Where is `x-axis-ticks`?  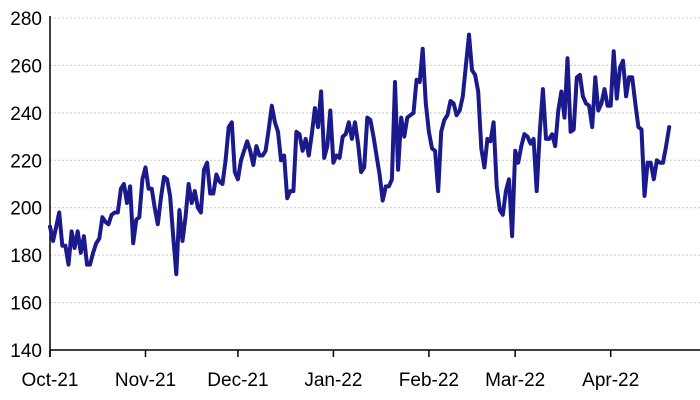 x-axis-ticks is located at coordinates (330, 353).